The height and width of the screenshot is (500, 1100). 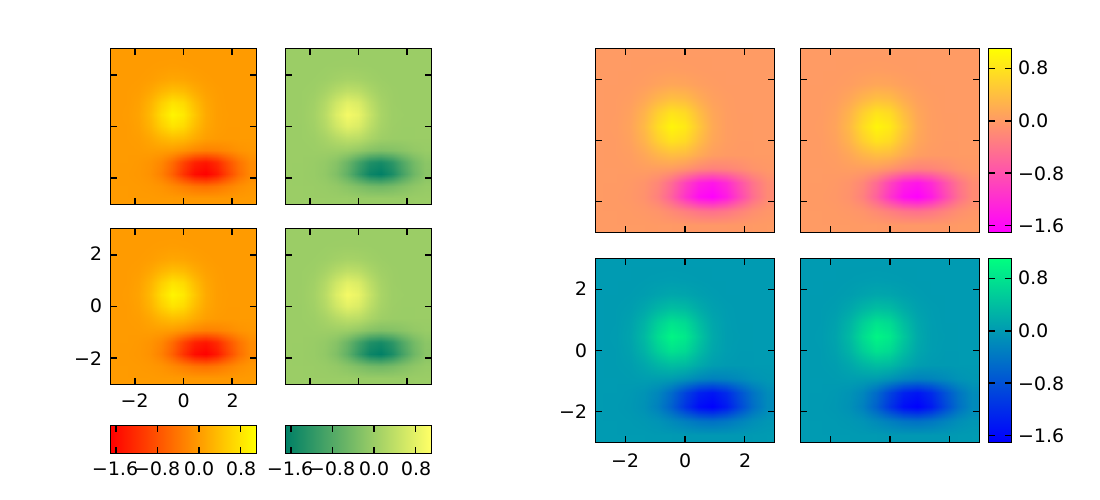 What do you see at coordinates (183, 439) in the screenshot?
I see `colorbar-autumn` at bounding box center [183, 439].